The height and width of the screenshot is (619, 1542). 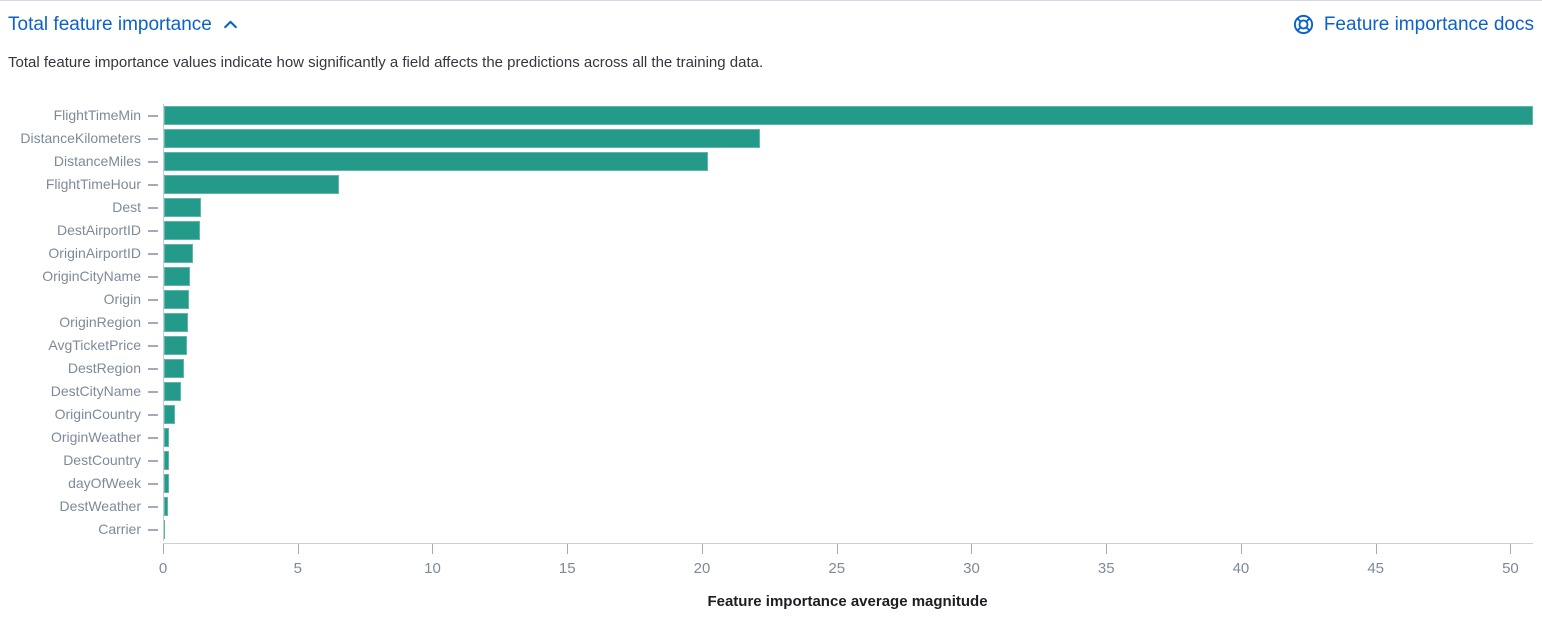 What do you see at coordinates (1428, 24) in the screenshot?
I see `docs-link-label: Feature importance docs` at bounding box center [1428, 24].